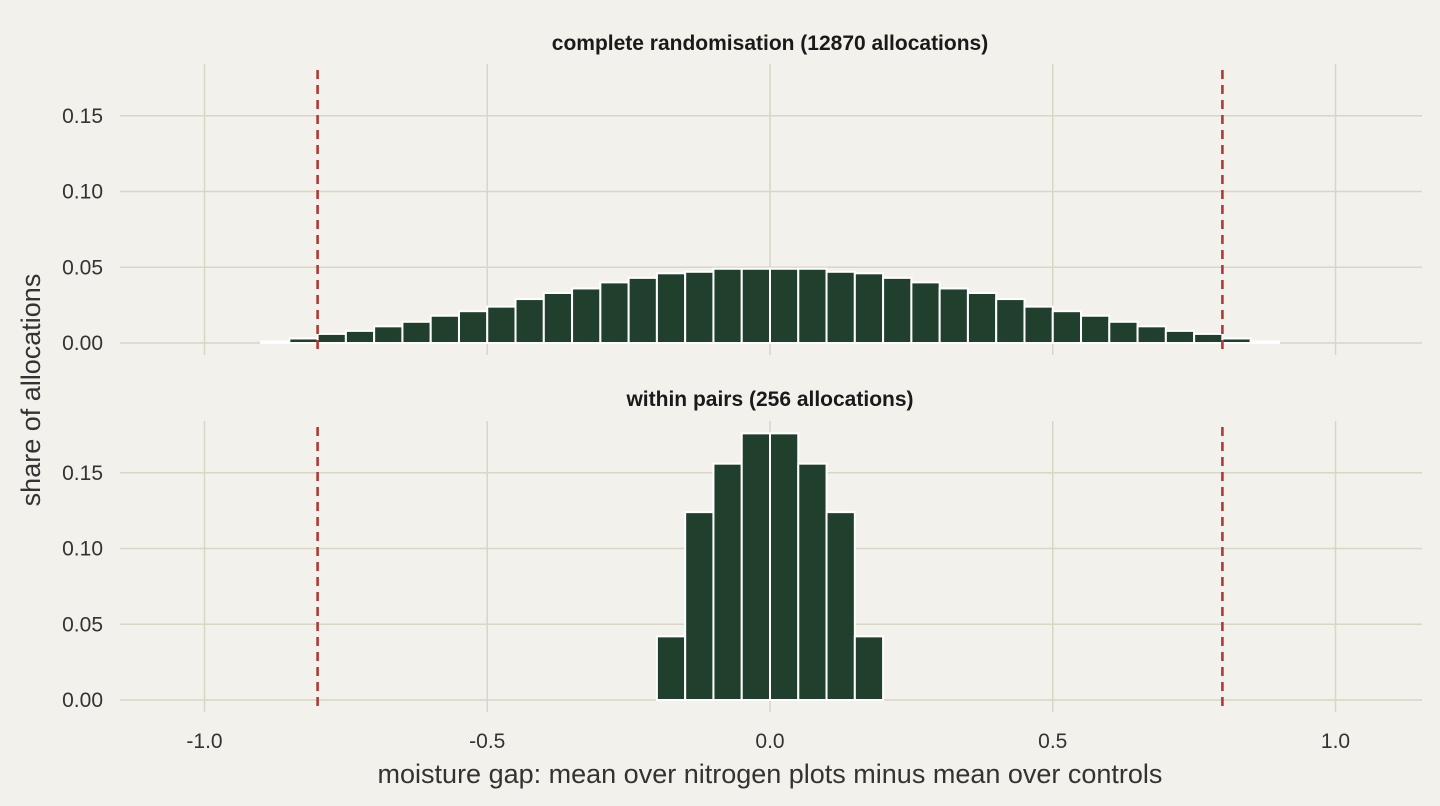  I want to click on x-tick-labels: -1.0 -0.5 0.0 0.5 1.0, so click(768, 741).